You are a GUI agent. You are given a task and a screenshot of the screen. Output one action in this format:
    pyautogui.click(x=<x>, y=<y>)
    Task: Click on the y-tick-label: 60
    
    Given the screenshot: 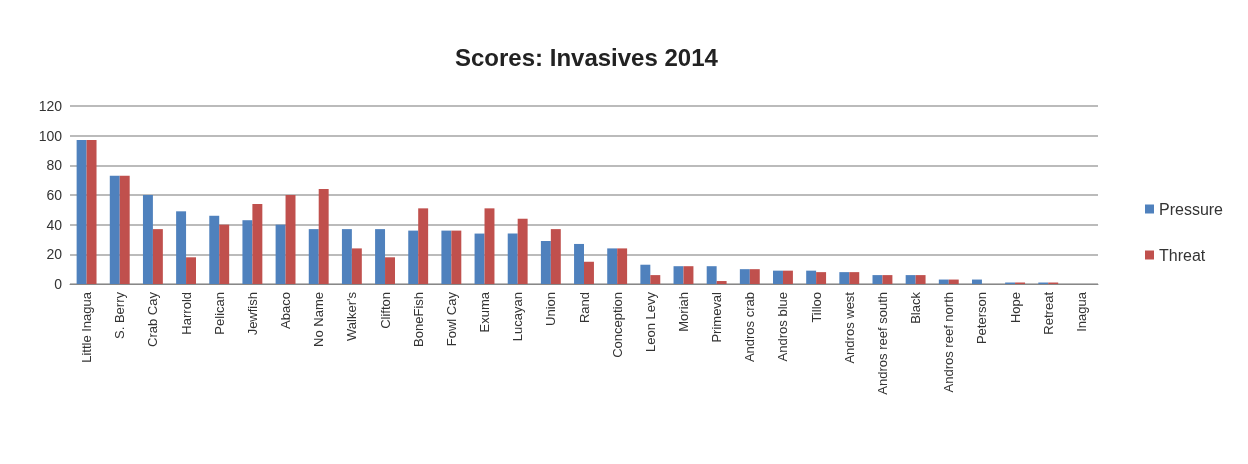 What is the action you would take?
    pyautogui.click(x=54, y=195)
    